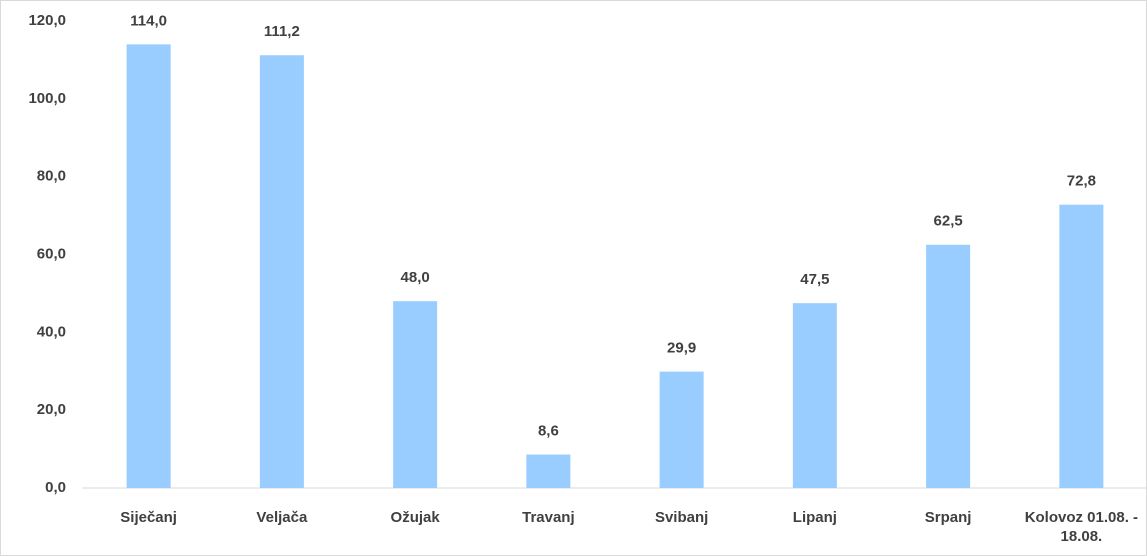 Image resolution: width=1147 pixels, height=556 pixels. Describe the element at coordinates (1081, 527) in the screenshot. I see `x-tick-label: Kolovoz 01.08. - 18.08.` at that location.